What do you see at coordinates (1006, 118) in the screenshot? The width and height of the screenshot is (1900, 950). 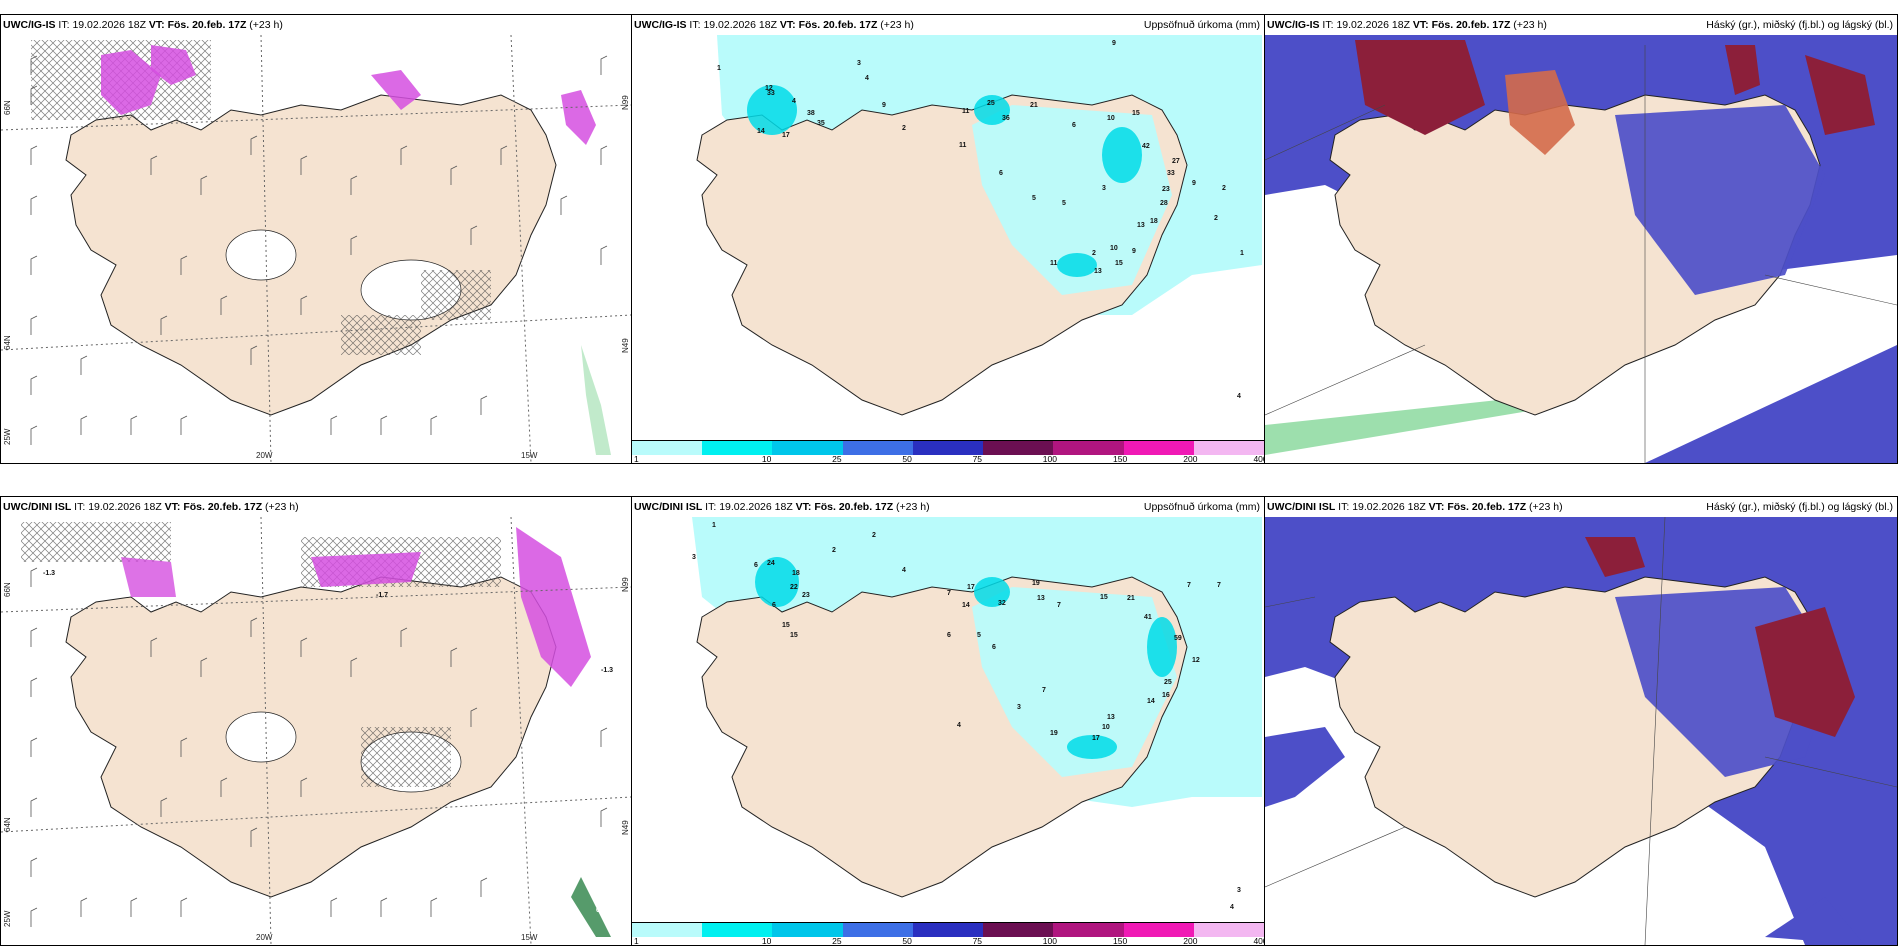 I see `svg-text: 36` at bounding box center [1006, 118].